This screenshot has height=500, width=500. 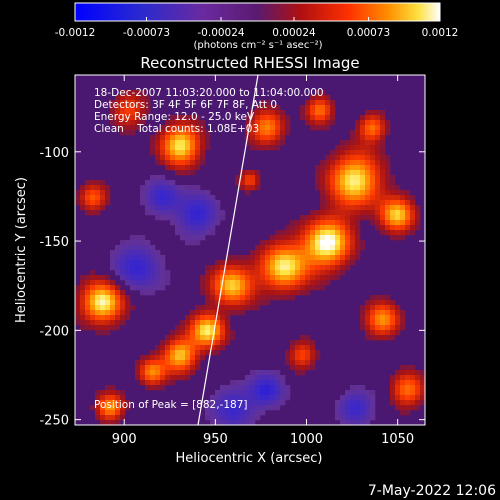 What do you see at coordinates (75, 33) in the screenshot?
I see `colorbar-tick-label: -0.0012` at bounding box center [75, 33].